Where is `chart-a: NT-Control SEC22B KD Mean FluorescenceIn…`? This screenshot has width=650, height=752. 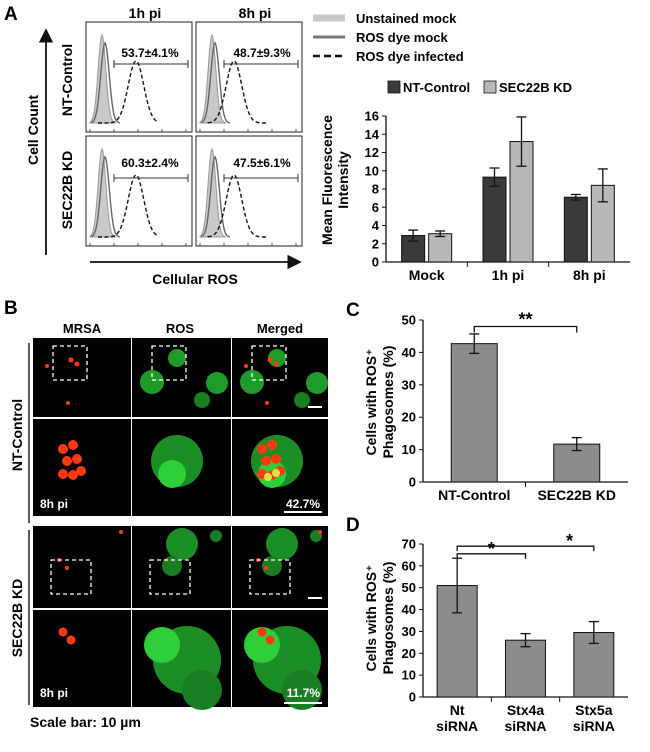
chart-a: NT-Control SEC22B KD Mean FluorescenceIn… is located at coordinates (474, 181).